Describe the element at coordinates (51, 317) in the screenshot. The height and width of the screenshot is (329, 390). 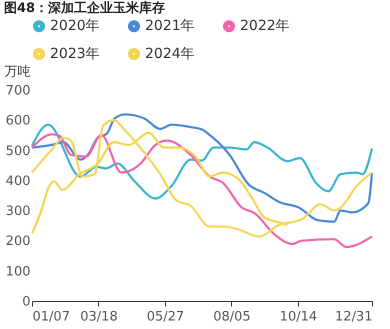
I see `x-tick-label: 01/07` at that location.